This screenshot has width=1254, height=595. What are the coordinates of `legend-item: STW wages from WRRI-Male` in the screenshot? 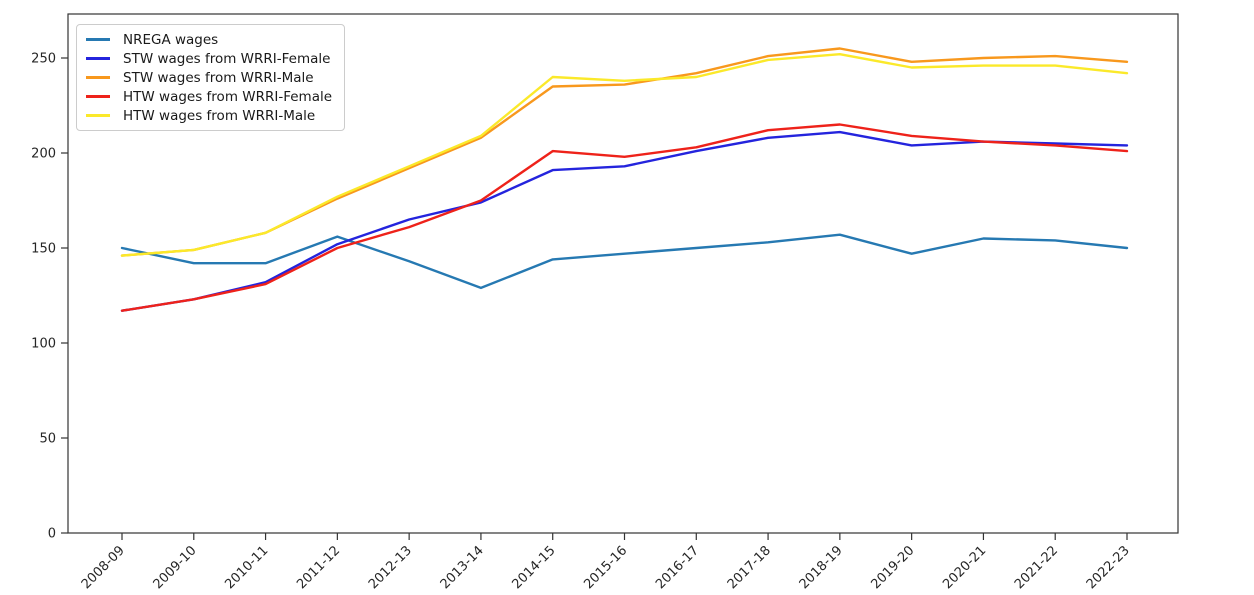 It's located at (209, 77).